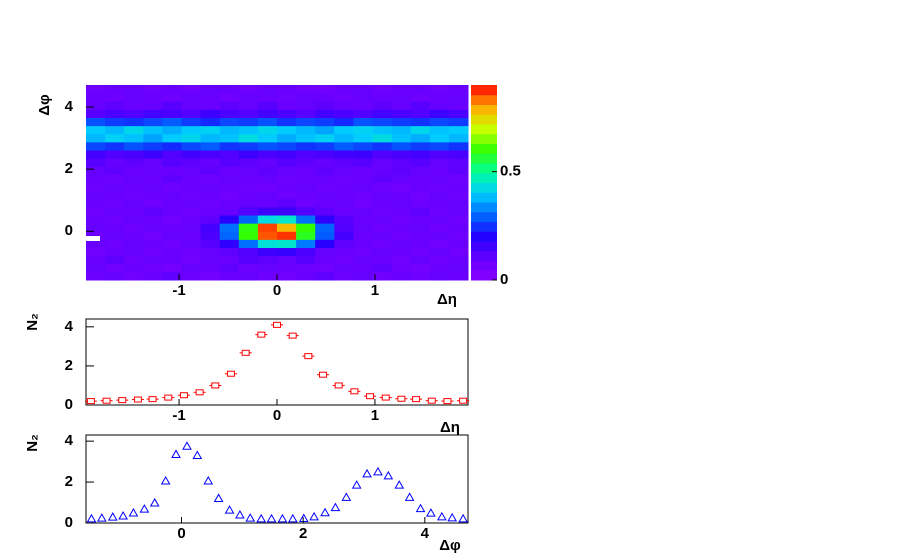  Describe the element at coordinates (277, 362) in the screenshot. I see `plot-frame` at that location.